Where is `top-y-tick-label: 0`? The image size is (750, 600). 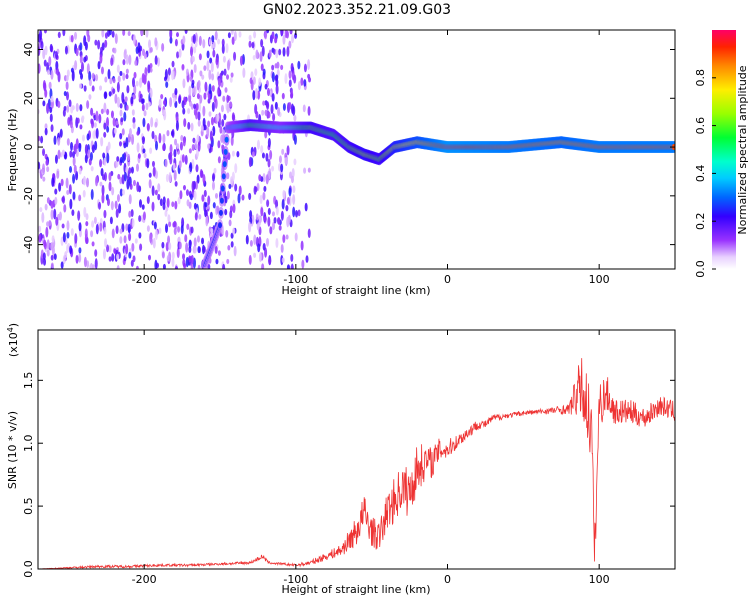
top-y-tick-label: 0 is located at coordinates (28, 147).